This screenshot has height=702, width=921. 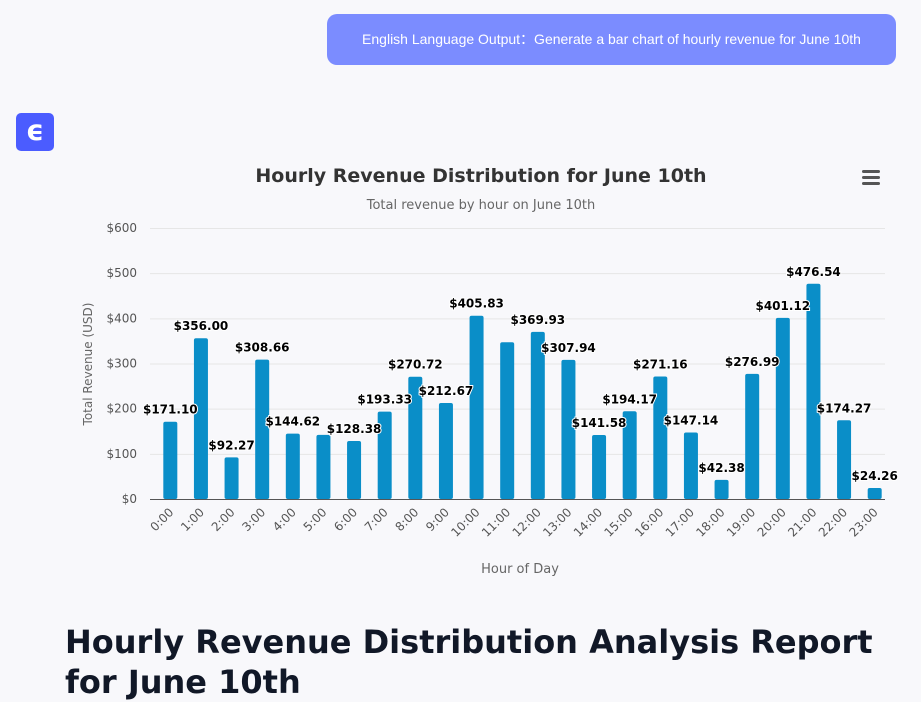 I want to click on data-label: $147.14, so click(x=691, y=421).